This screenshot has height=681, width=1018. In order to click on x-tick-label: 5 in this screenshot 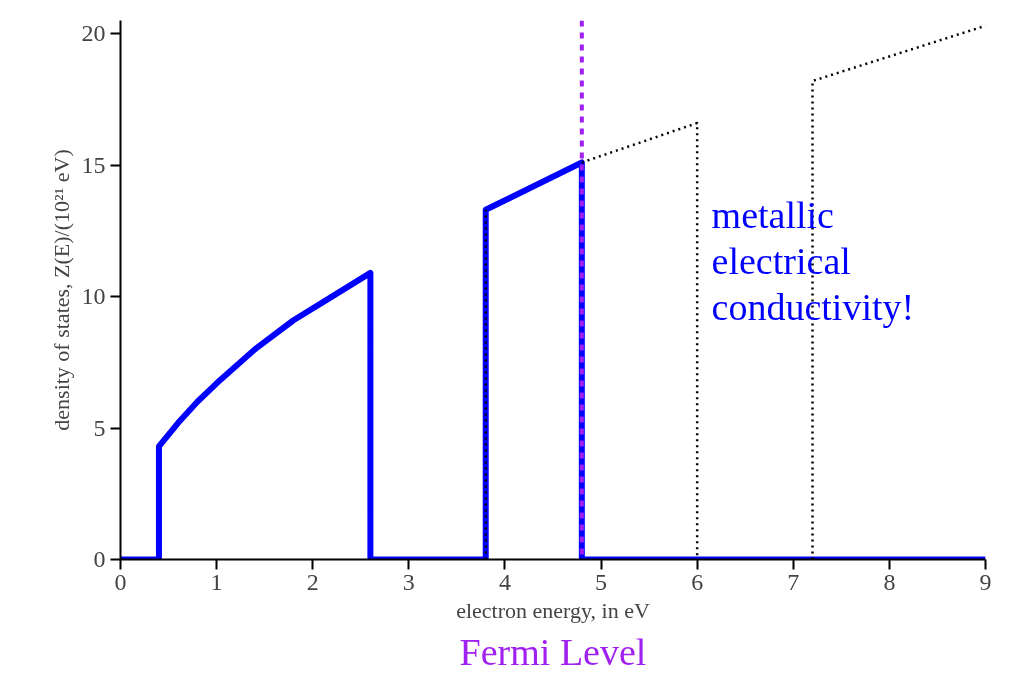, I will do `click(601, 581)`.